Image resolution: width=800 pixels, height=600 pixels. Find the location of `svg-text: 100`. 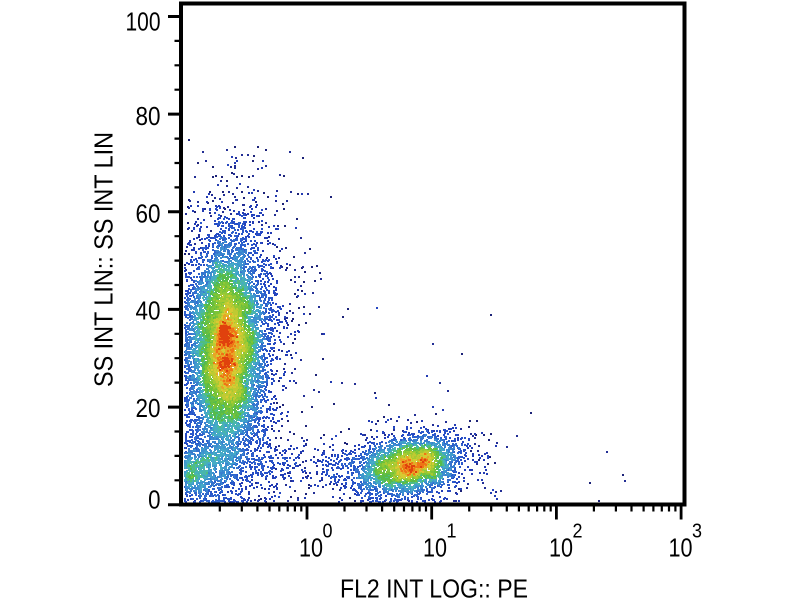

svg-text: 100 is located at coordinates (143, 21).